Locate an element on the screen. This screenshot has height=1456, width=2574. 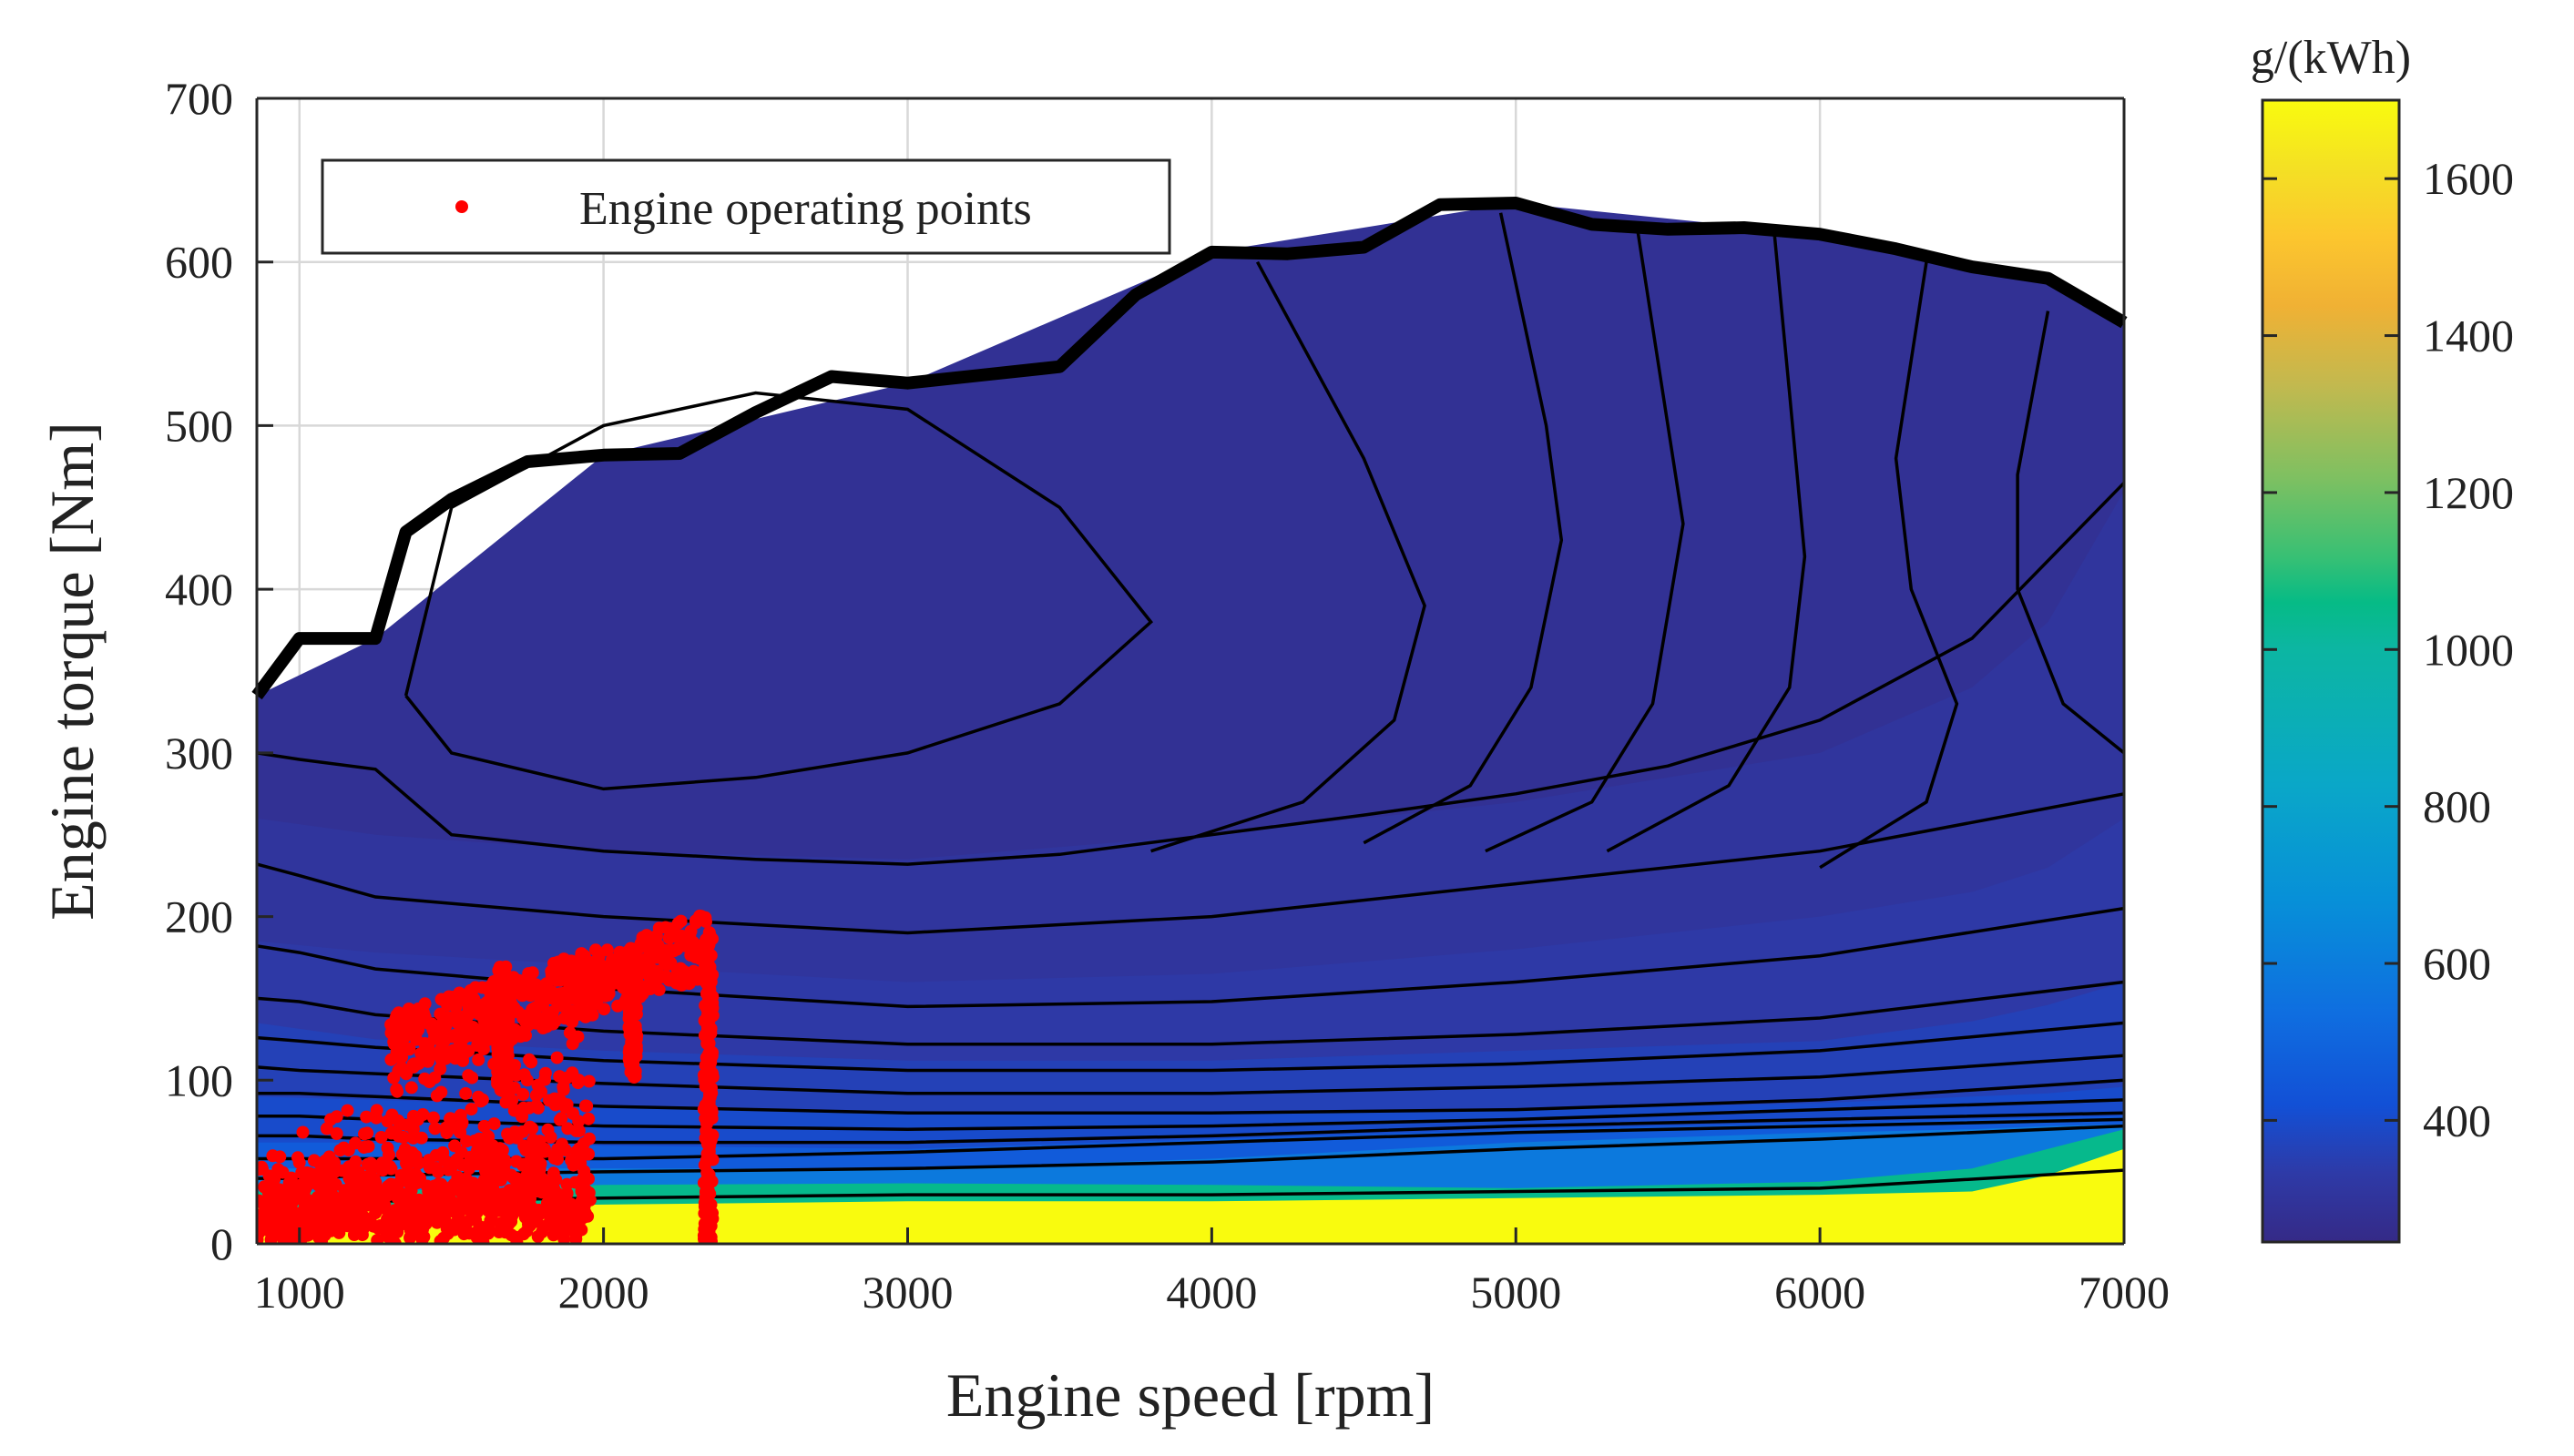
x-tick-label: 7000 is located at coordinates (2124, 1292).